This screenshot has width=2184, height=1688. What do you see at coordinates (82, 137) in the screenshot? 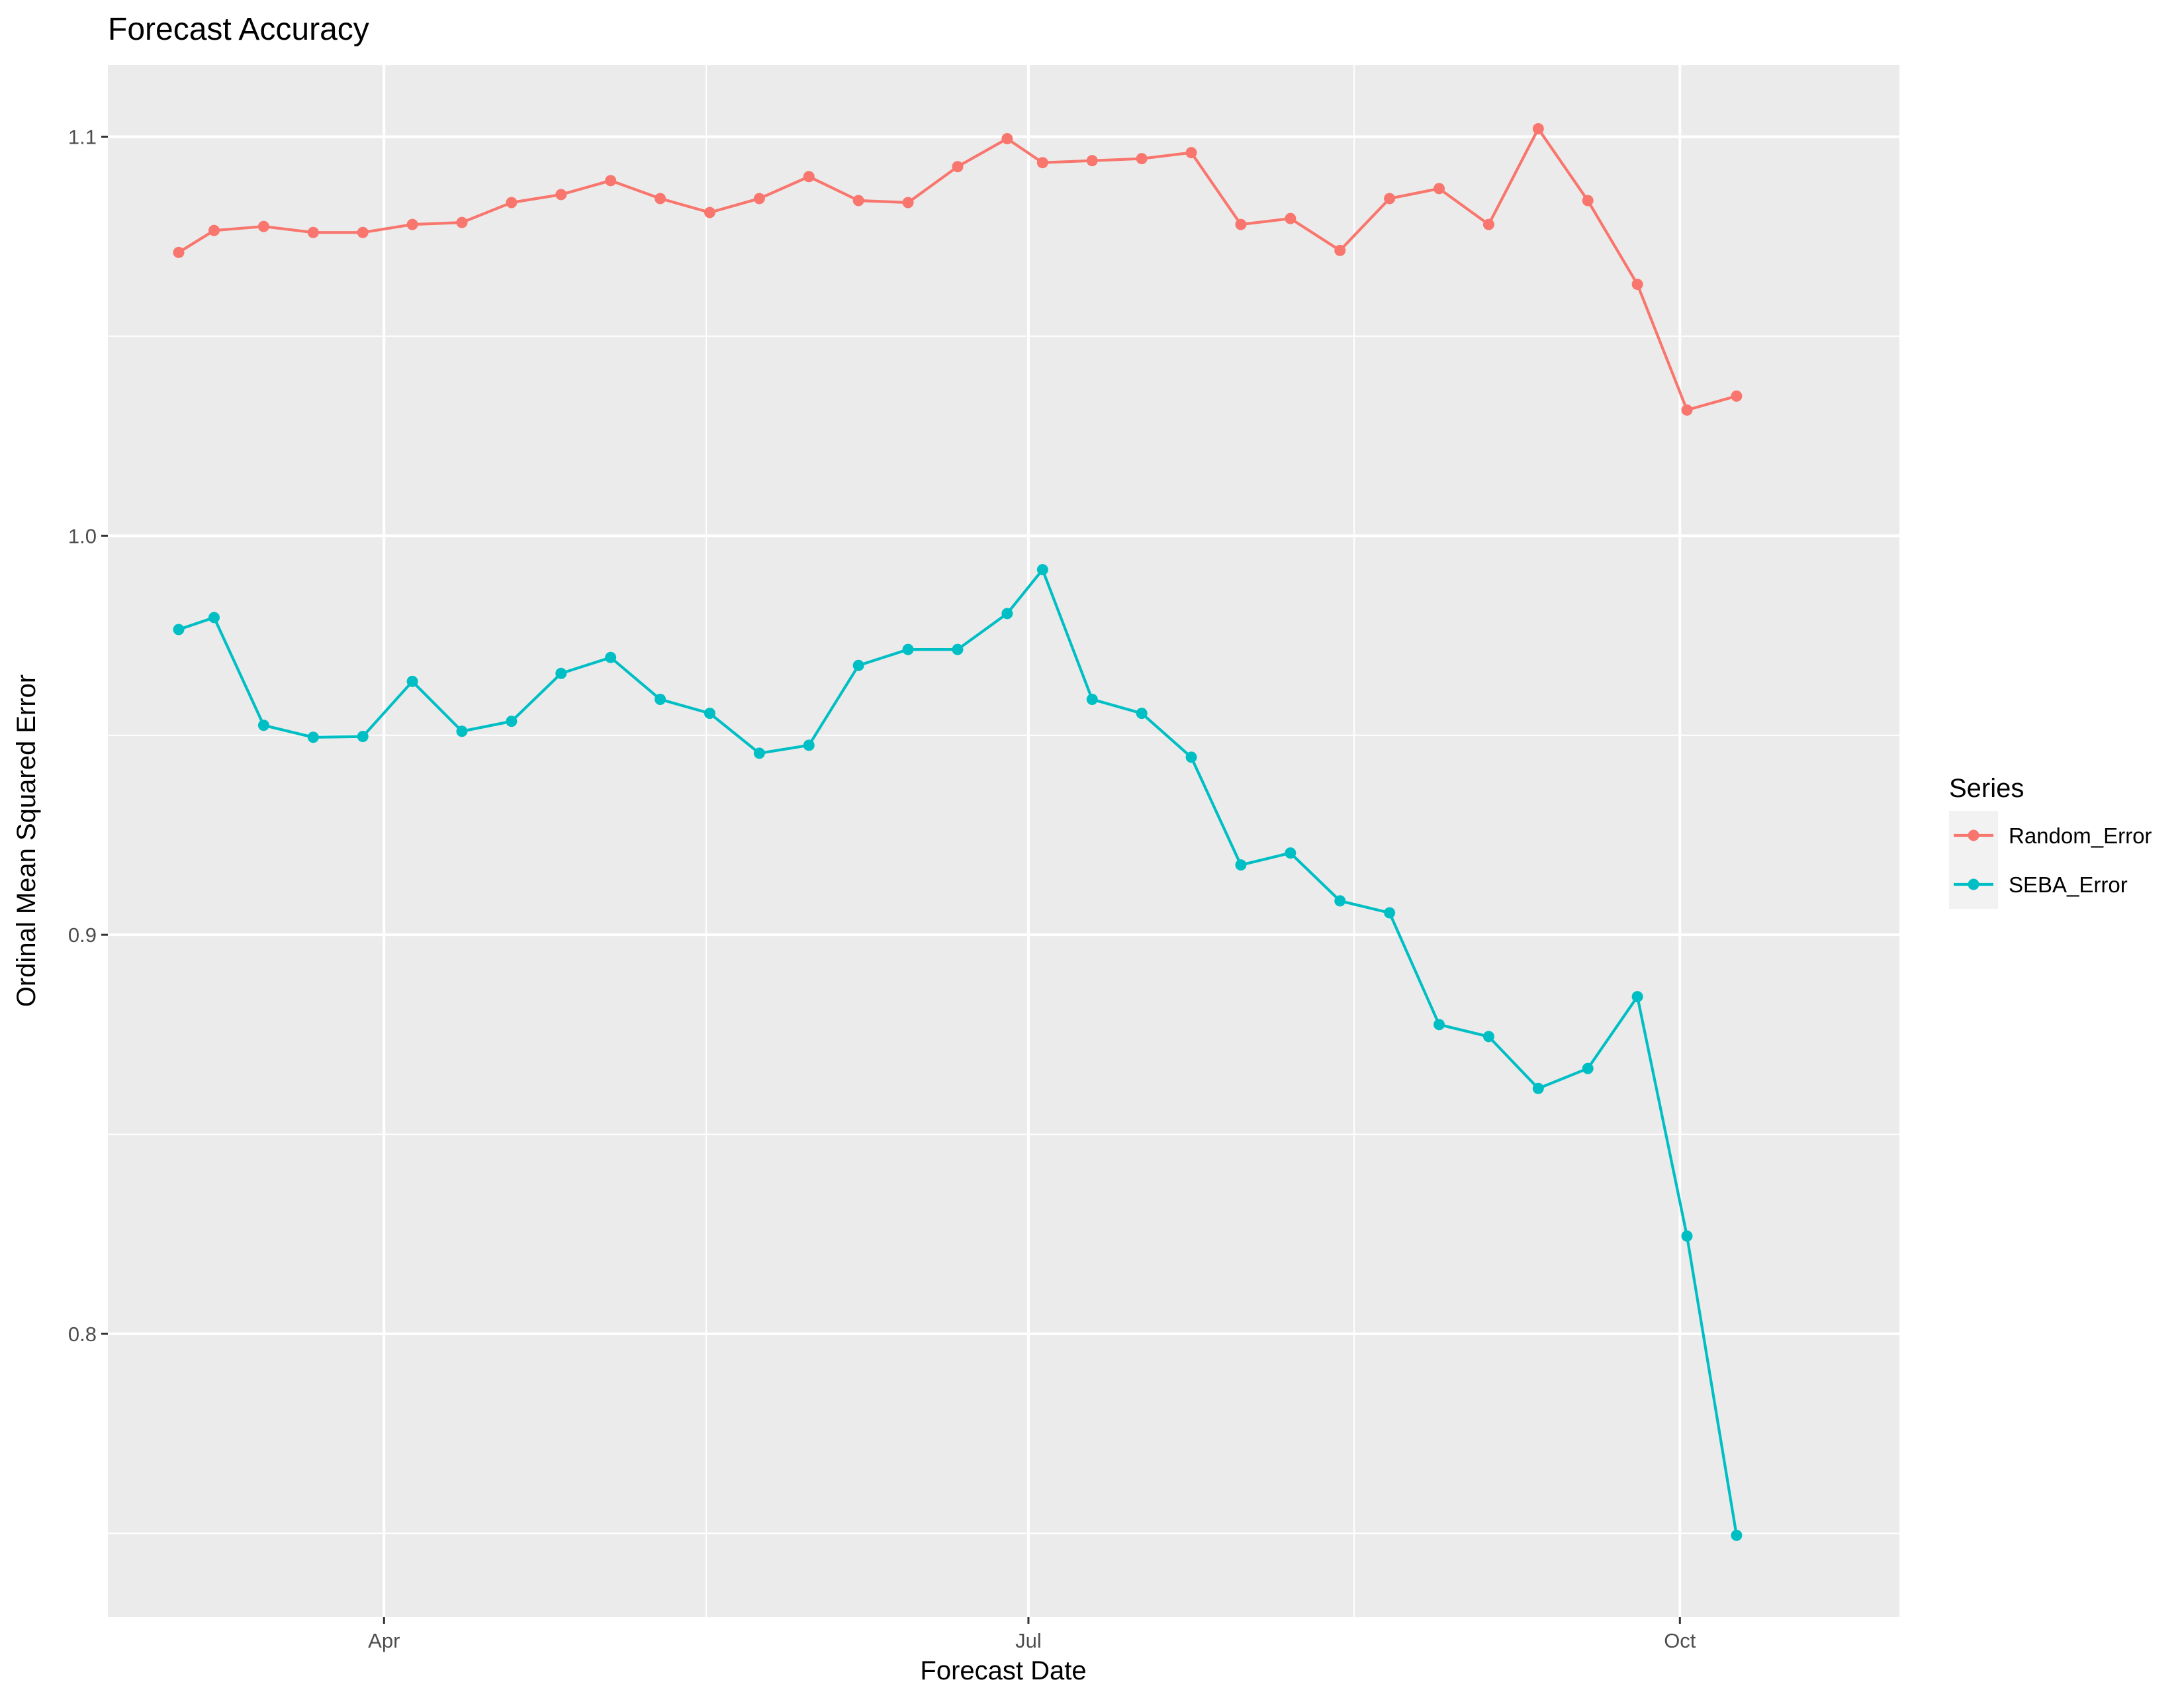
I see `y-tick-label: 1.1` at bounding box center [82, 137].